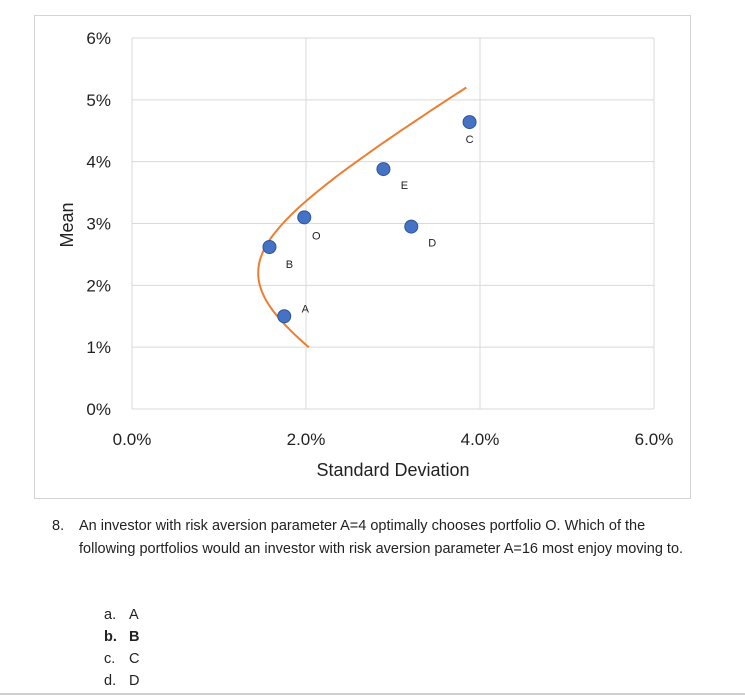  What do you see at coordinates (469, 122) in the screenshot?
I see `point-c` at bounding box center [469, 122].